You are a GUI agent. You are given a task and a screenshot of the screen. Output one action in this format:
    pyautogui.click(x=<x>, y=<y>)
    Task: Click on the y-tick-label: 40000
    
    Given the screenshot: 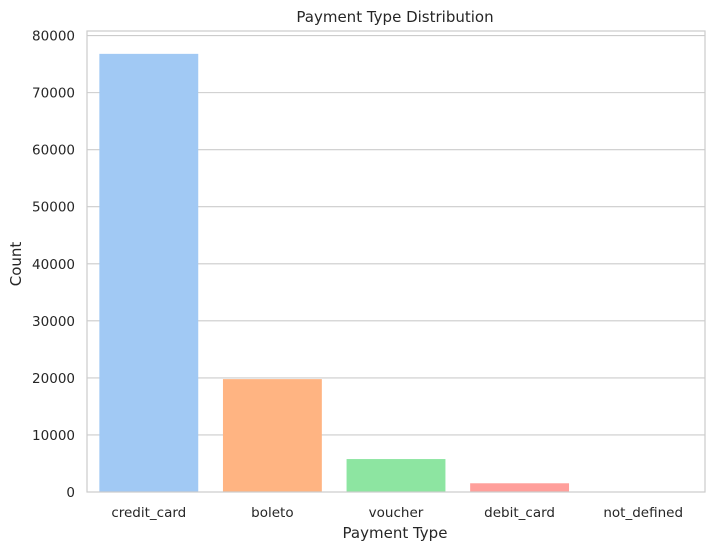 What is the action you would take?
    pyautogui.click(x=53, y=265)
    